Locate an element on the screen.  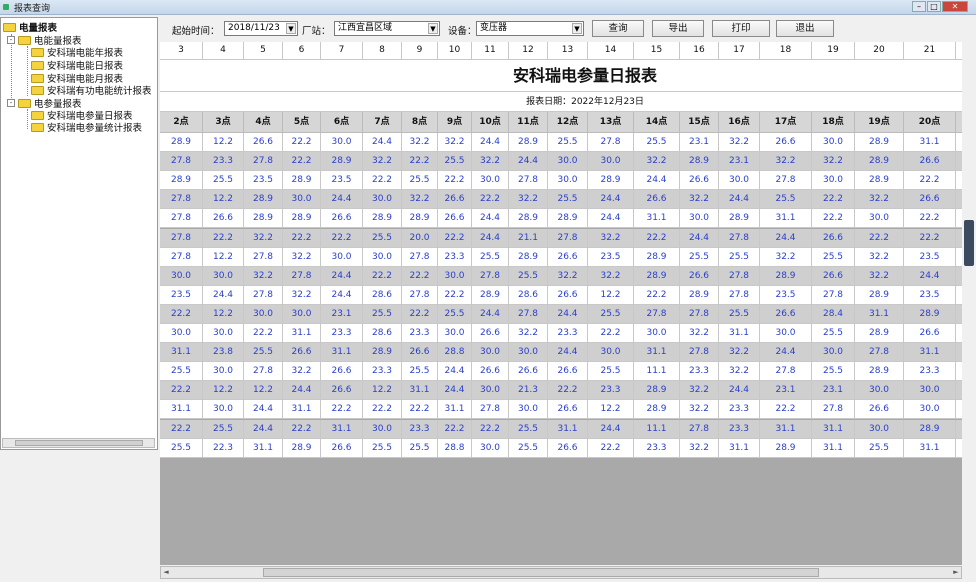
hour-header-cell: 7点 is located at coordinates (382, 122).